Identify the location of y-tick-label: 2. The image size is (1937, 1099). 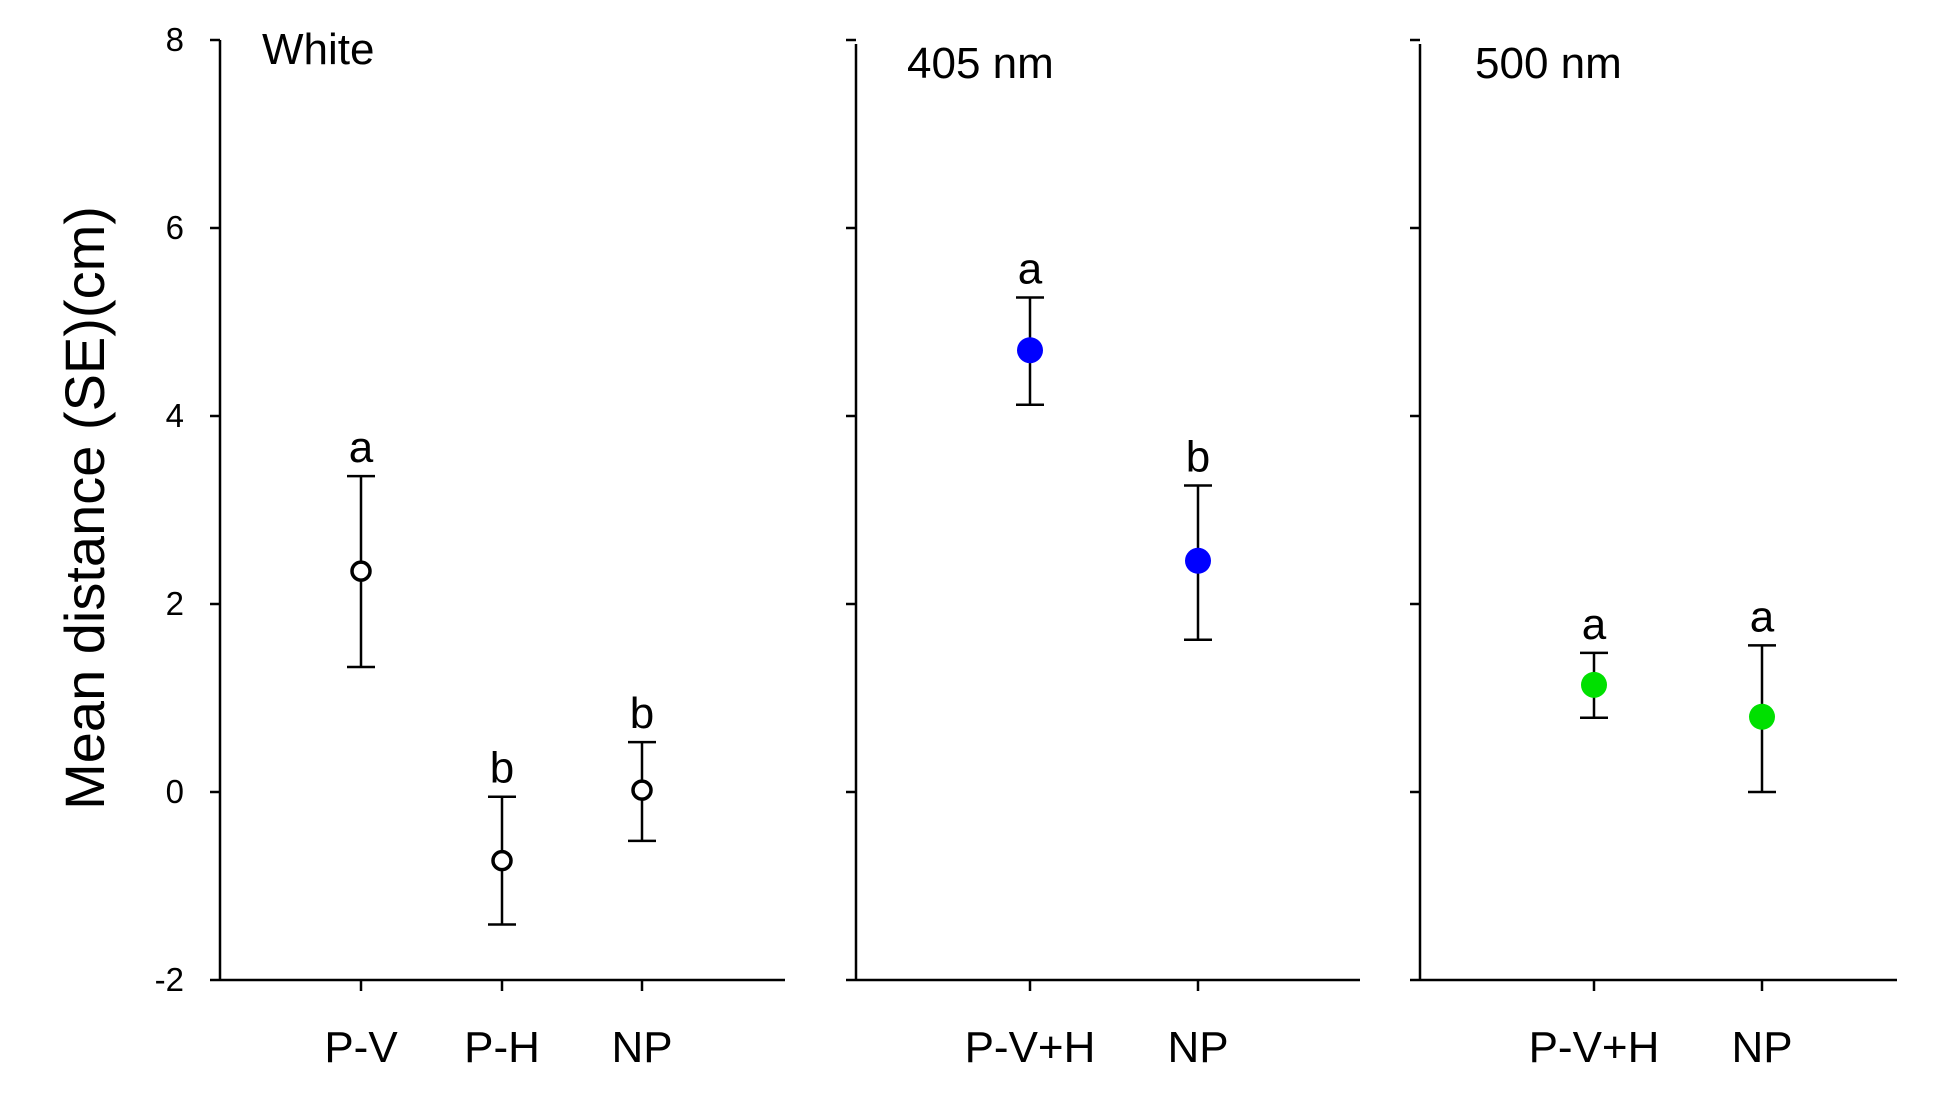
(175, 603).